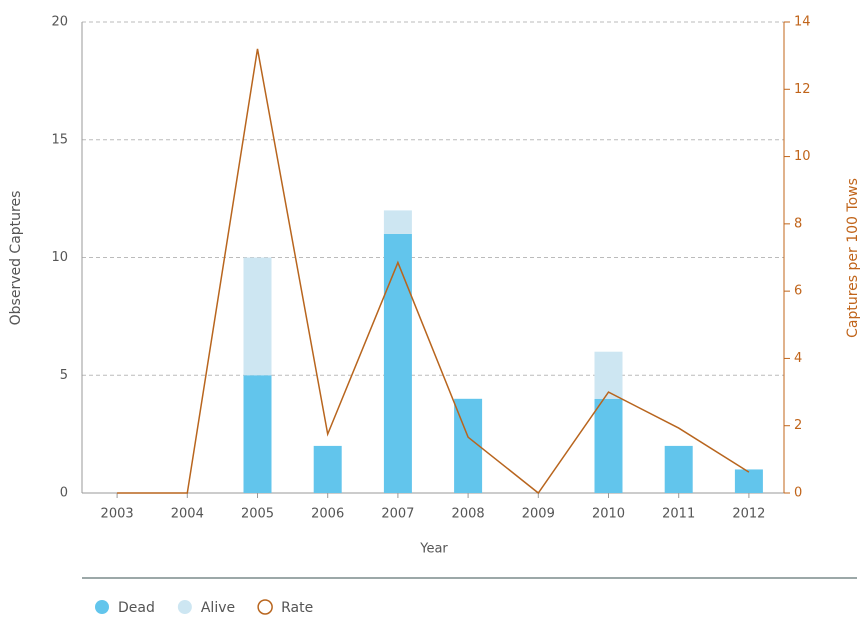 This screenshot has width=861, height=631. Describe the element at coordinates (327, 514) in the screenshot. I see `x-tick-label: 2006` at that location.